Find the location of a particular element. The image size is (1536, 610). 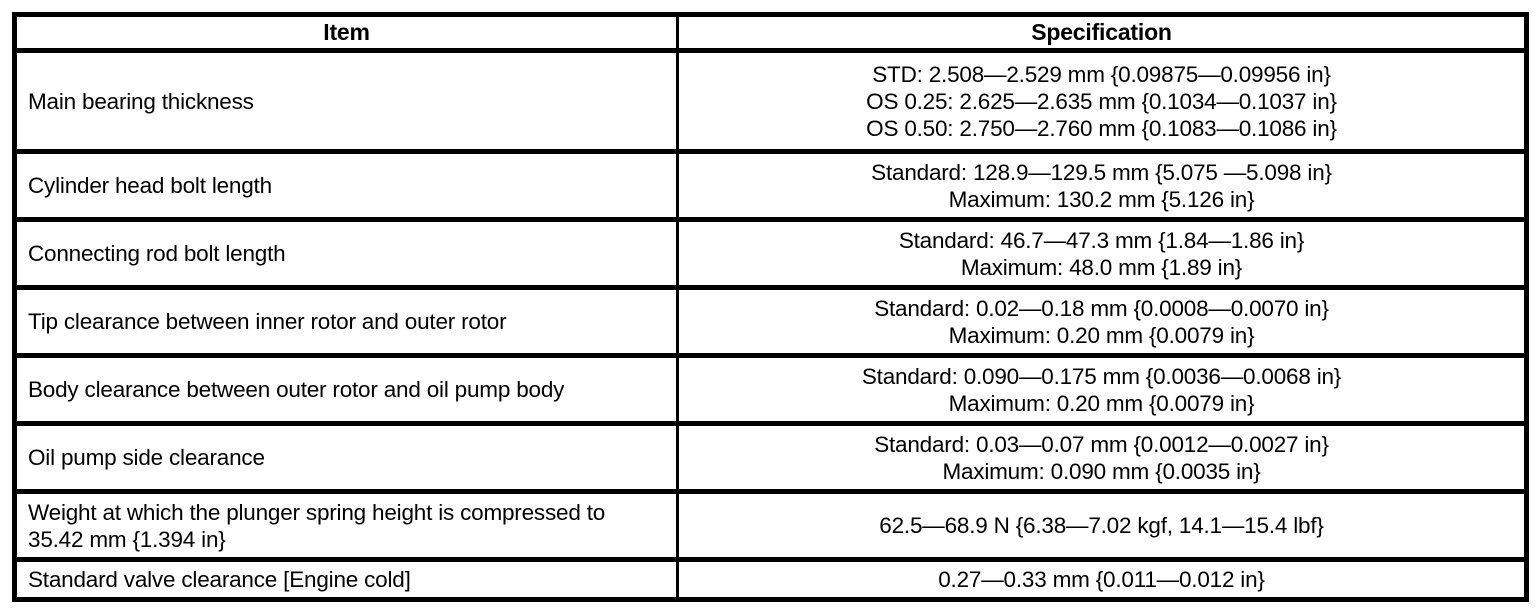

spec-cell: 0.27—0.33 mm {0.011—0.012 in} is located at coordinates (1102, 579).